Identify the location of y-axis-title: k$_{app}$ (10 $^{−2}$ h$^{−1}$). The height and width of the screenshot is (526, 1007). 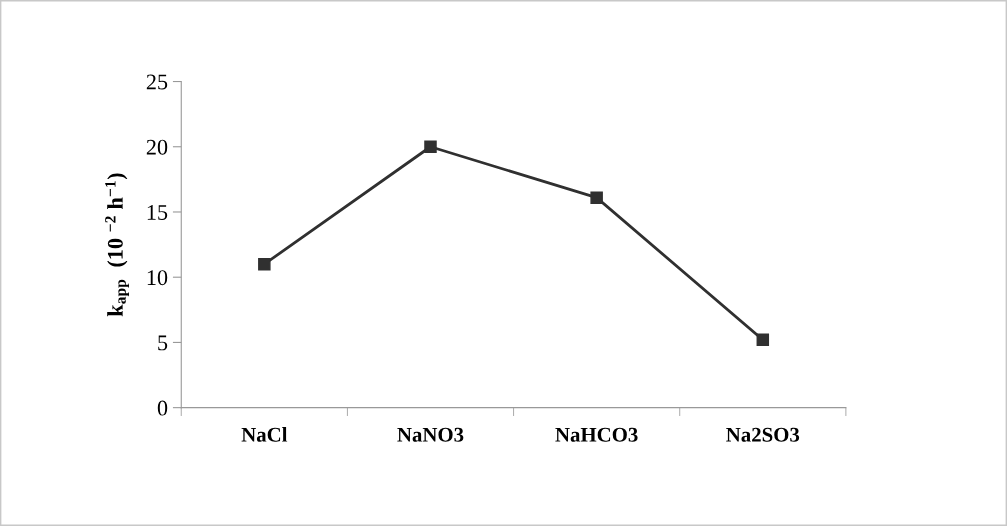
(117, 245).